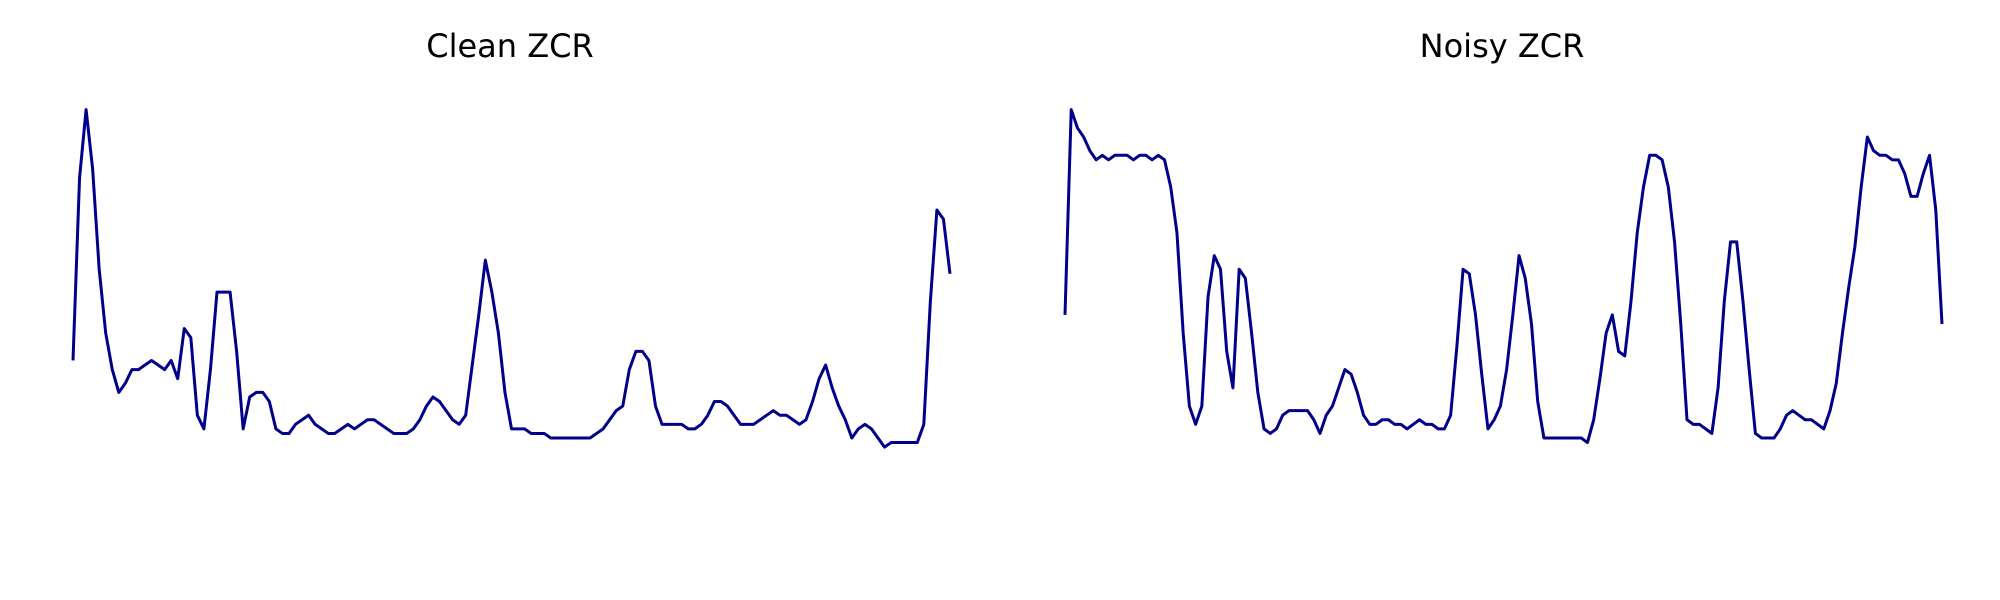 This screenshot has width=2000, height=600. Describe the element at coordinates (1502, 46) in the screenshot. I see `noisy-zcr-title: Noisy ZCR` at that location.